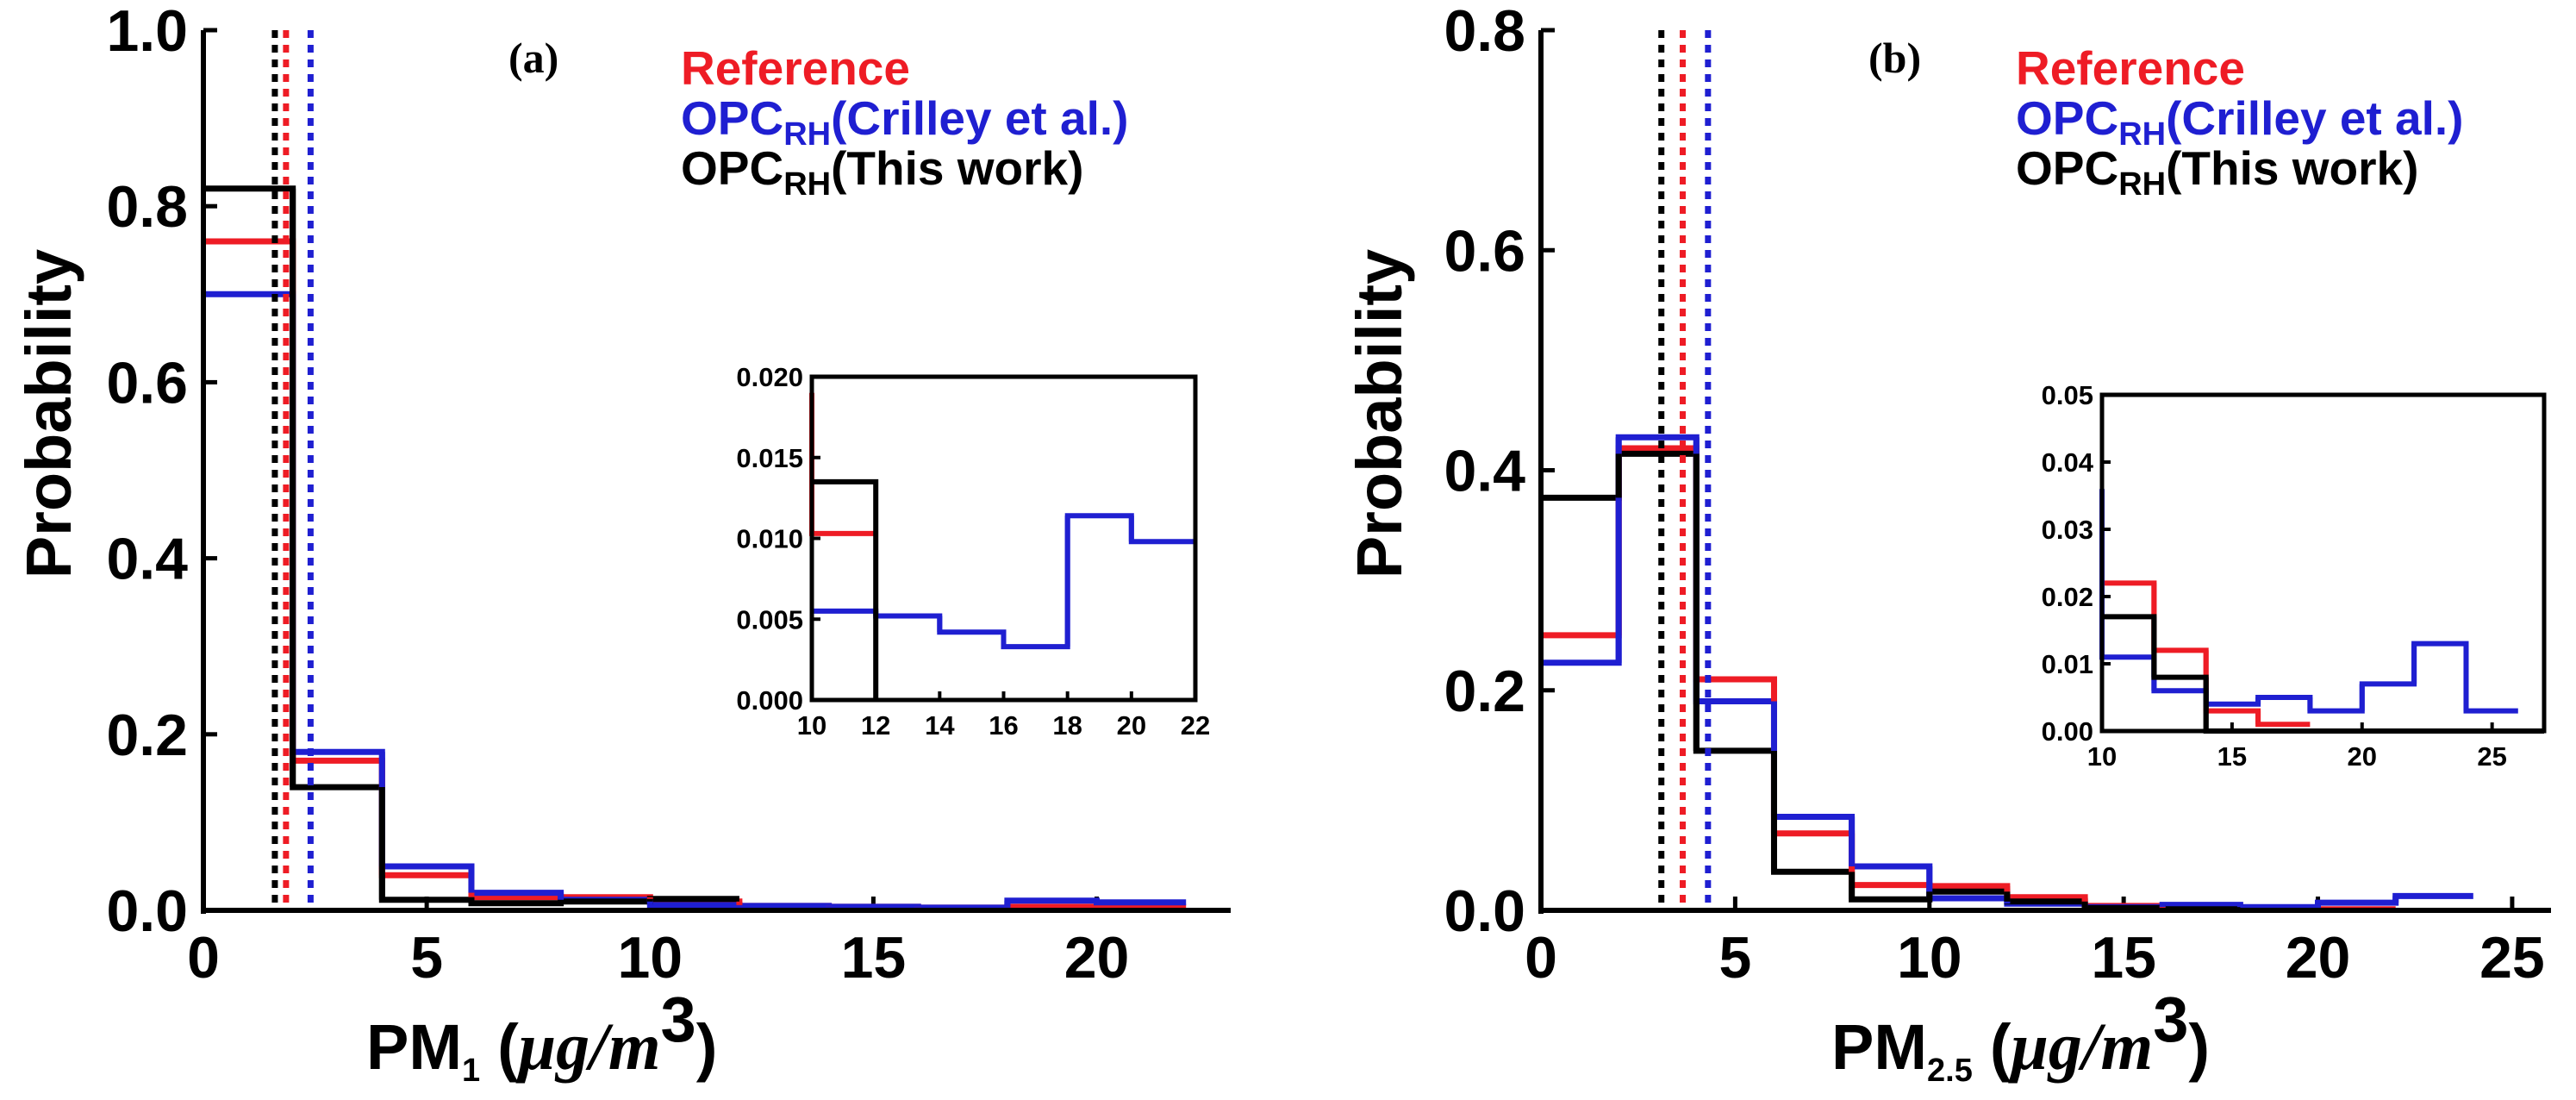 The image size is (2576, 1100). What do you see at coordinates (2067, 597) in the screenshot?
I see `inset-y-tick-label: 0.02` at bounding box center [2067, 597].